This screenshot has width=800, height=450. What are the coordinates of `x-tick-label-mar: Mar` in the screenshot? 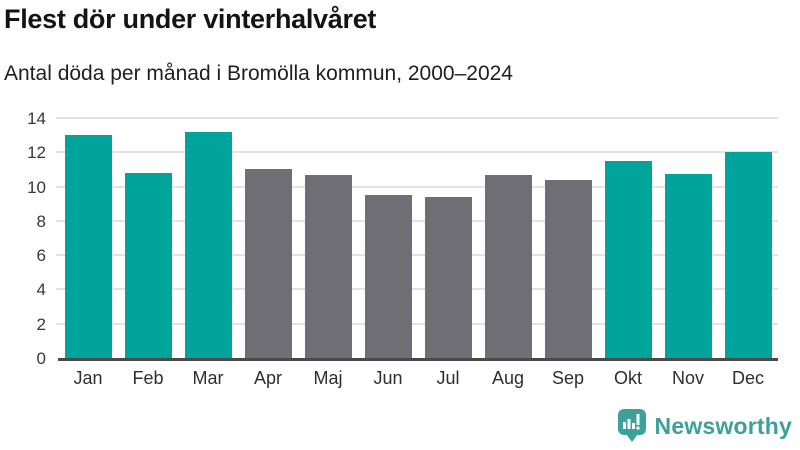 It's located at (208, 378).